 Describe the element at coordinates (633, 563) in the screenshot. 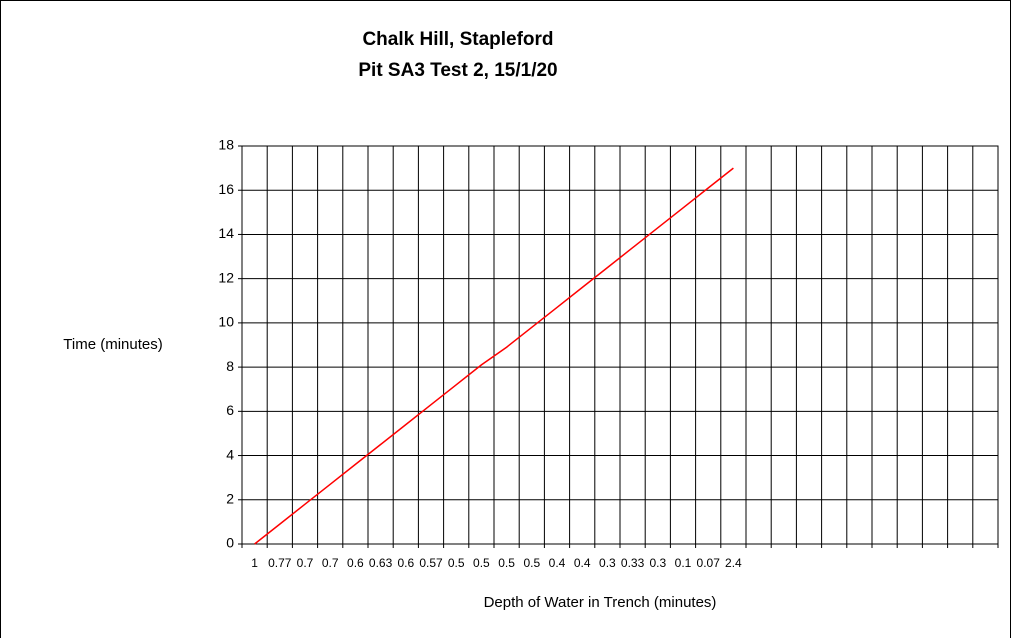

I see `x-tick-label: 0.33` at that location.